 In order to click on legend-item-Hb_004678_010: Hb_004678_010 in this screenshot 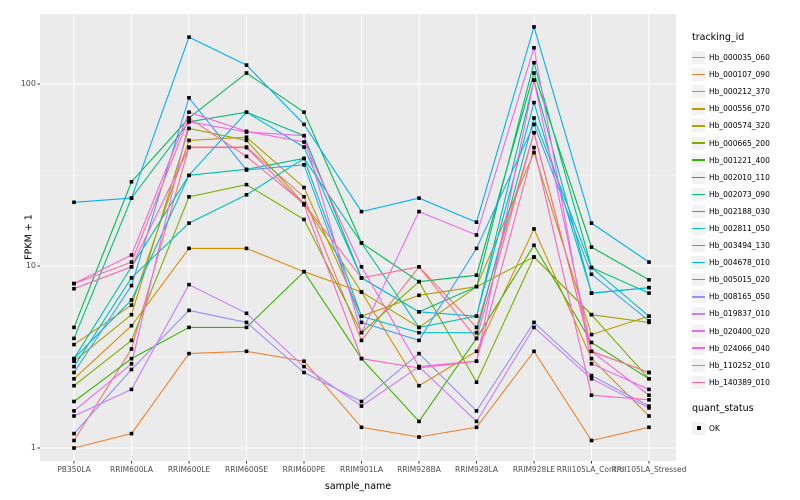, I will do `click(745, 262)`.